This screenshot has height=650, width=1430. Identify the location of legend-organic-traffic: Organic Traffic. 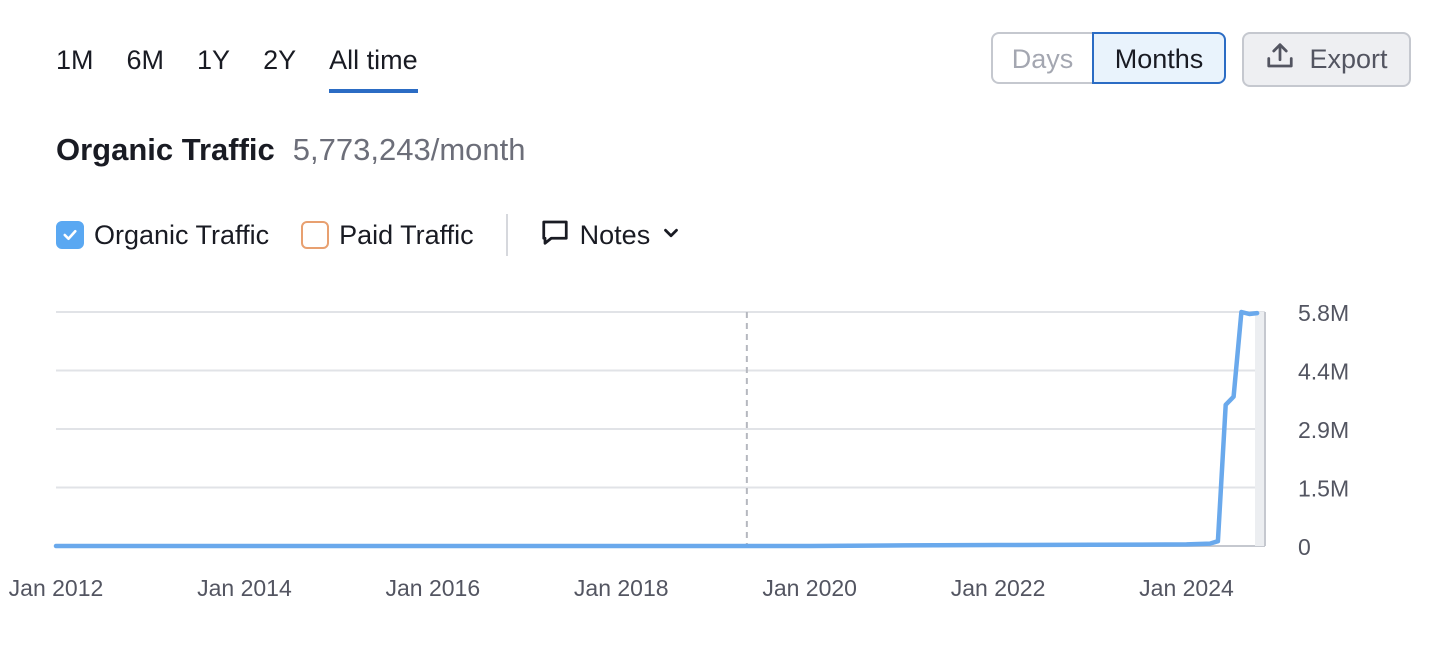
(162, 235).